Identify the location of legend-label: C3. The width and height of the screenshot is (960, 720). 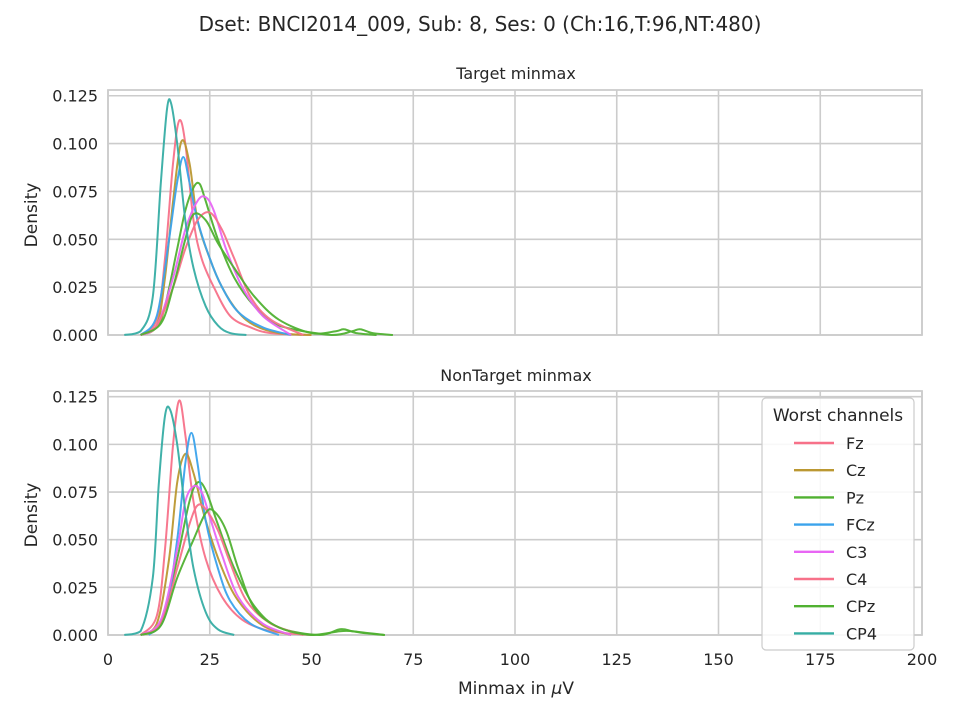
(856, 552).